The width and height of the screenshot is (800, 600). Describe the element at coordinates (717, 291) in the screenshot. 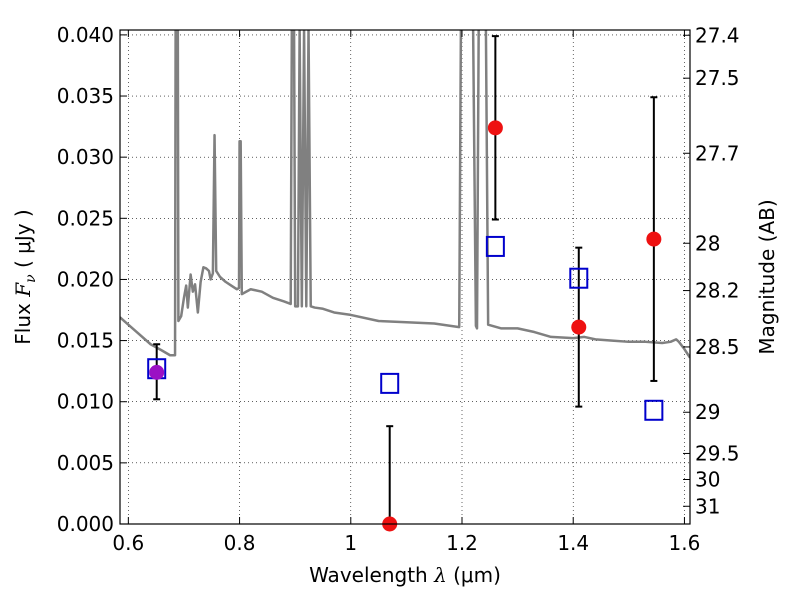

I see `y2-tick-label: 28.2` at that location.